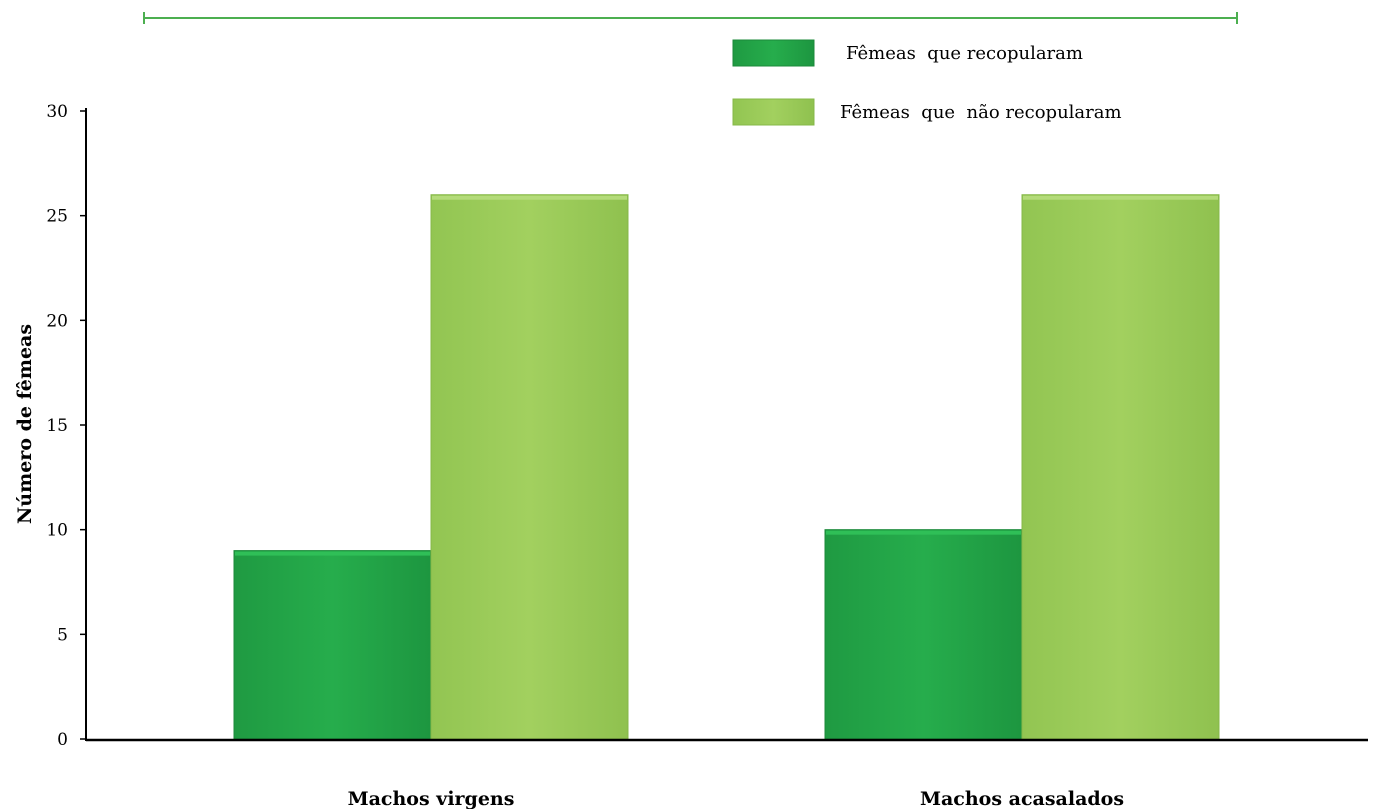 The height and width of the screenshot is (809, 1378). Describe the element at coordinates (57, 112) in the screenshot. I see `y-tick-label-30: 30` at that location.